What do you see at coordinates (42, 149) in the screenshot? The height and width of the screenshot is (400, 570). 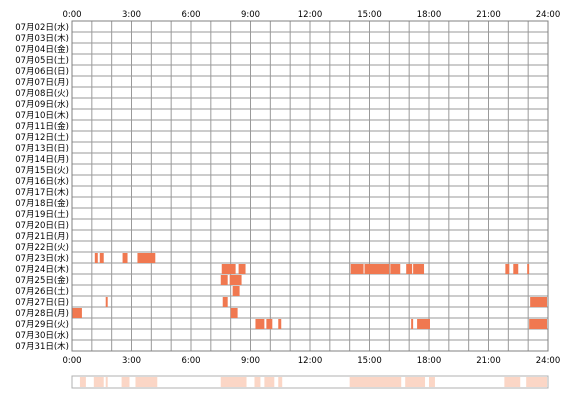 I see `row-label: 07月13日(日)` at bounding box center [42, 149].